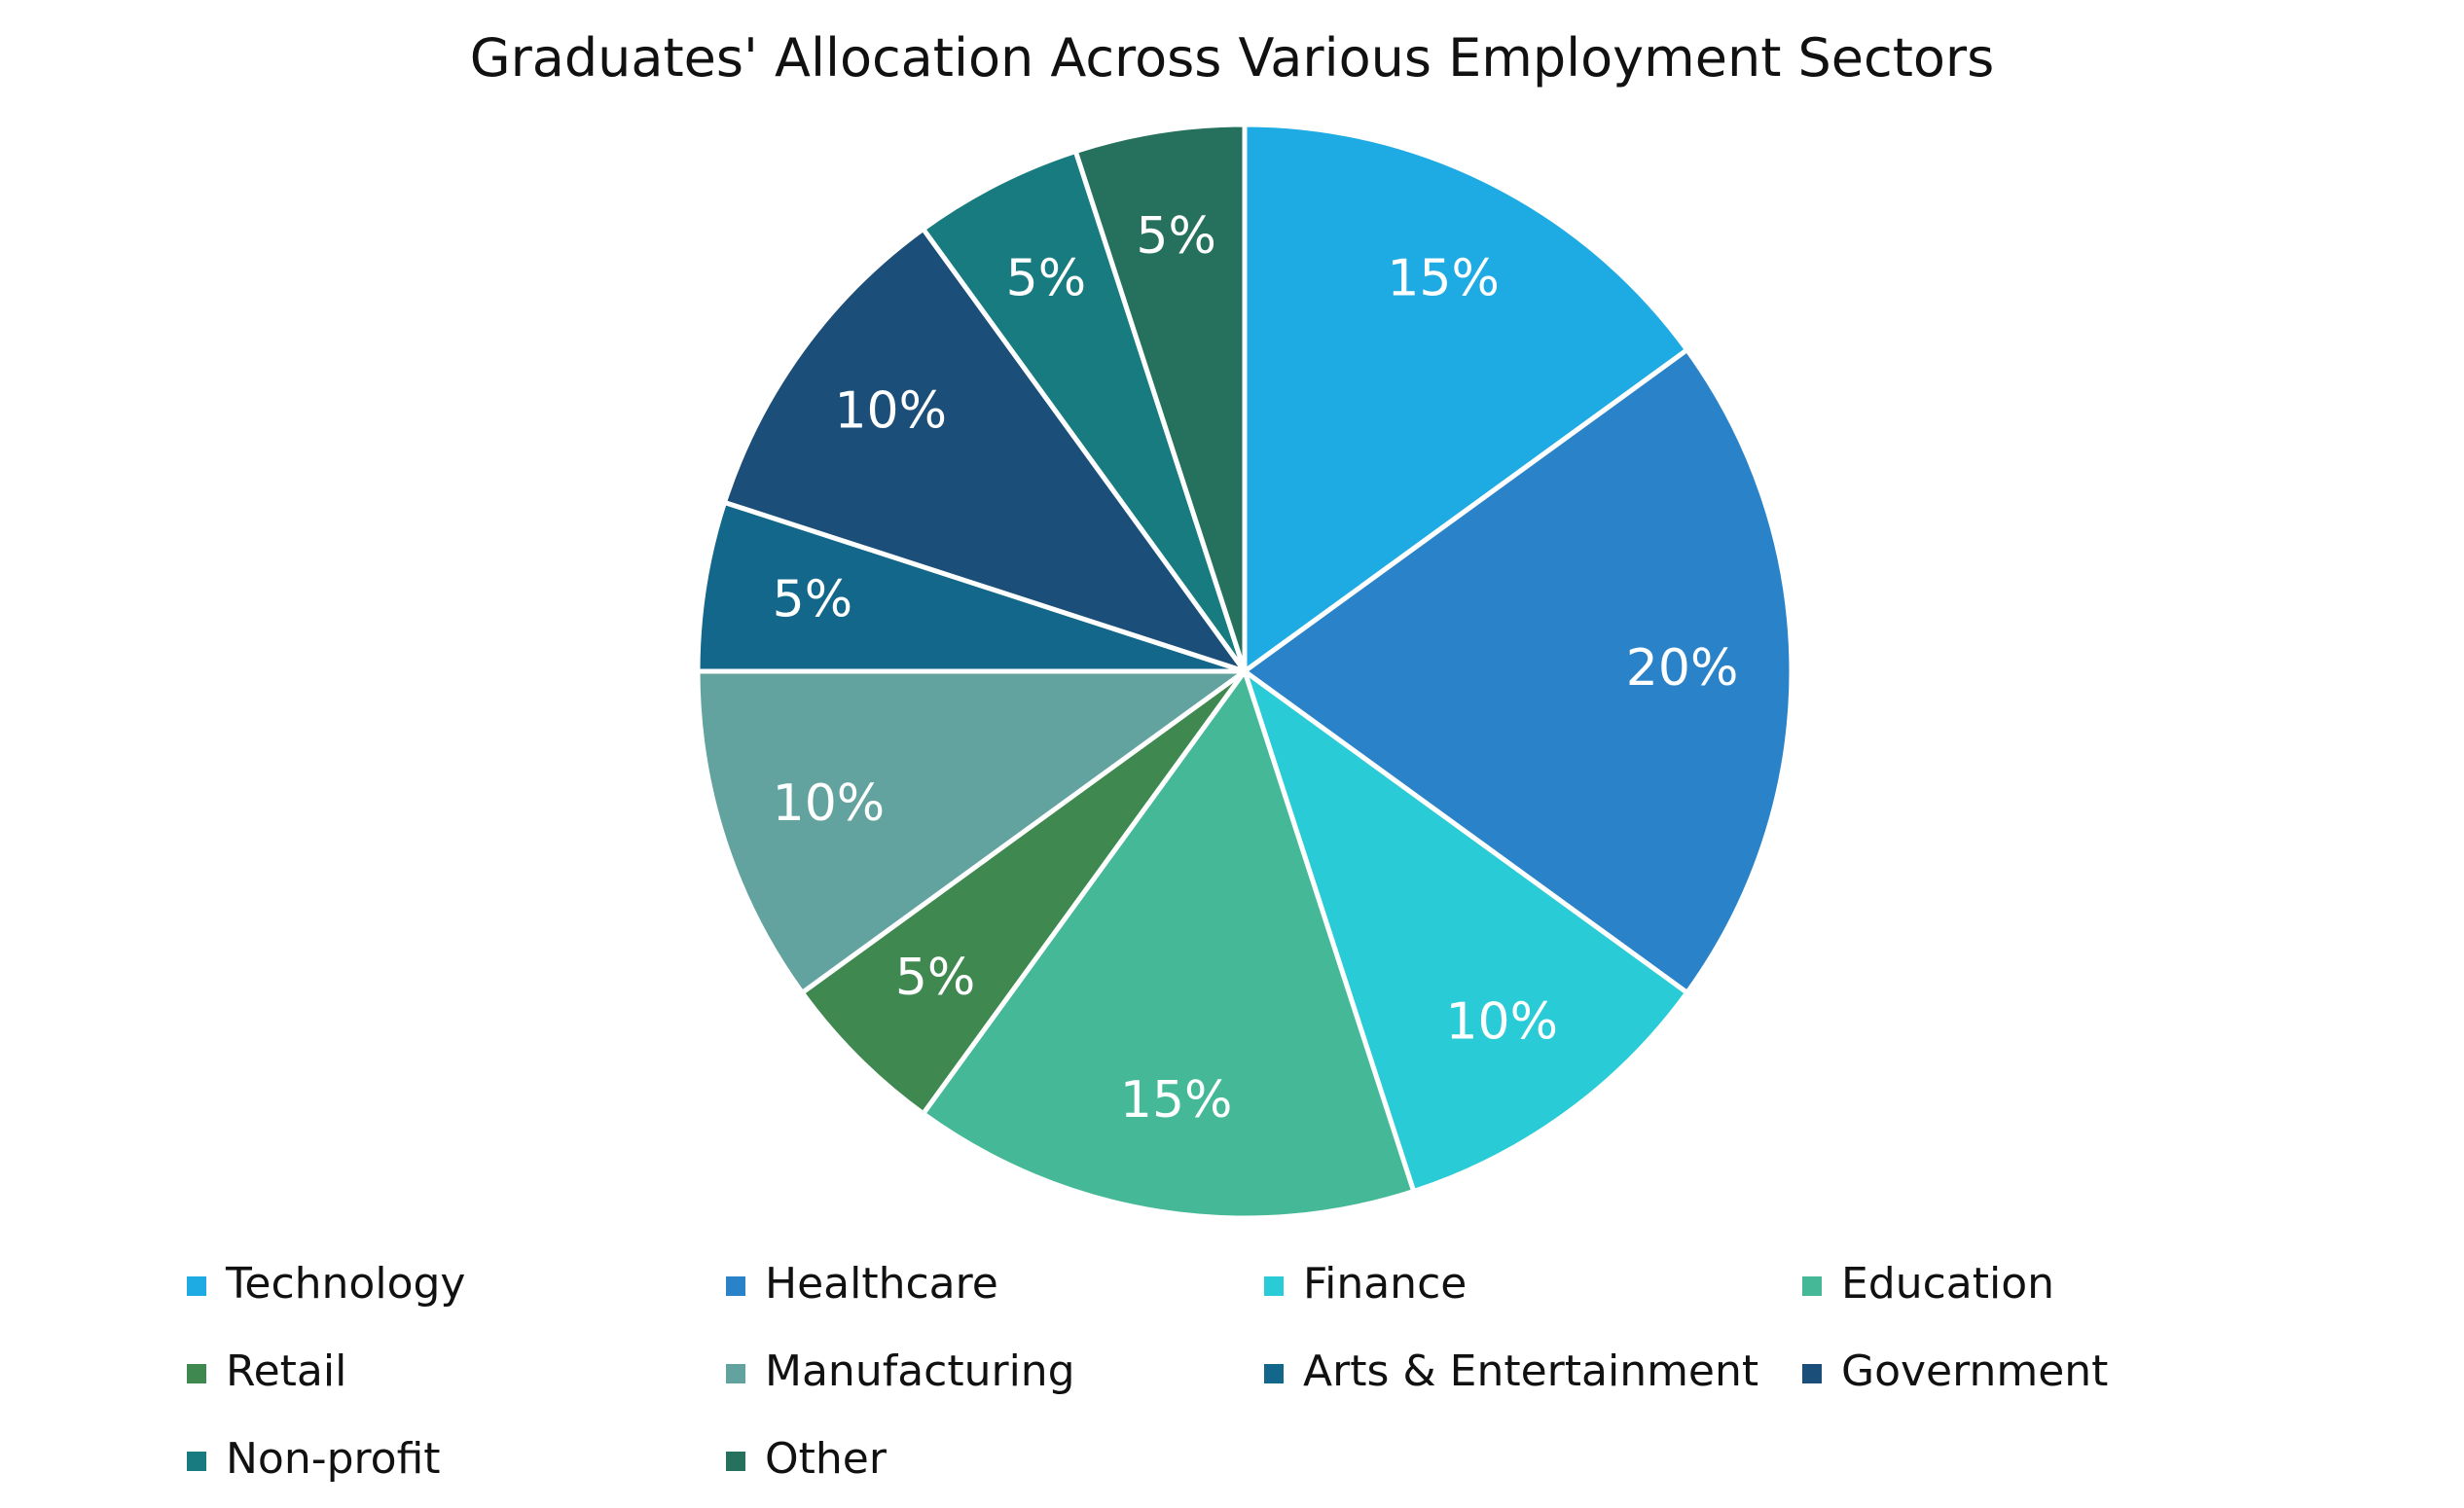  I want to click on legend-label-other: Other, so click(826, 1459).